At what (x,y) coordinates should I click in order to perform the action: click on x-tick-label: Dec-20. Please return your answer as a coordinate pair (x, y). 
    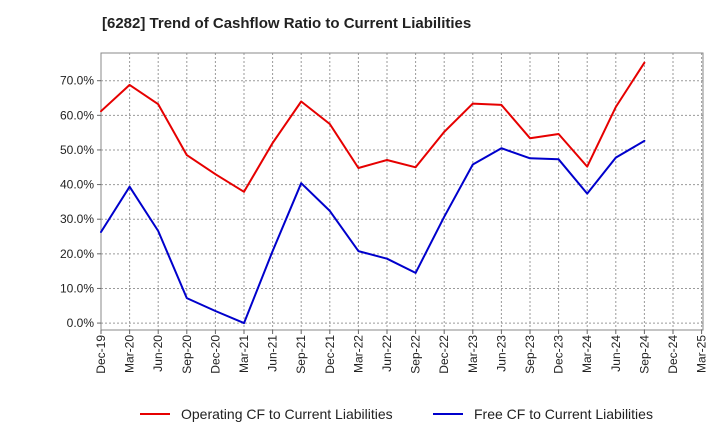
    Looking at the image, I should click on (215, 354).